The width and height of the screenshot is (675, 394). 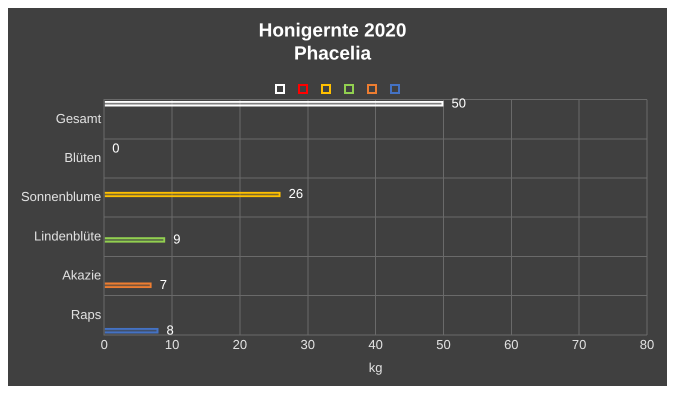 I want to click on x-tick-label: 40, so click(x=375, y=344).